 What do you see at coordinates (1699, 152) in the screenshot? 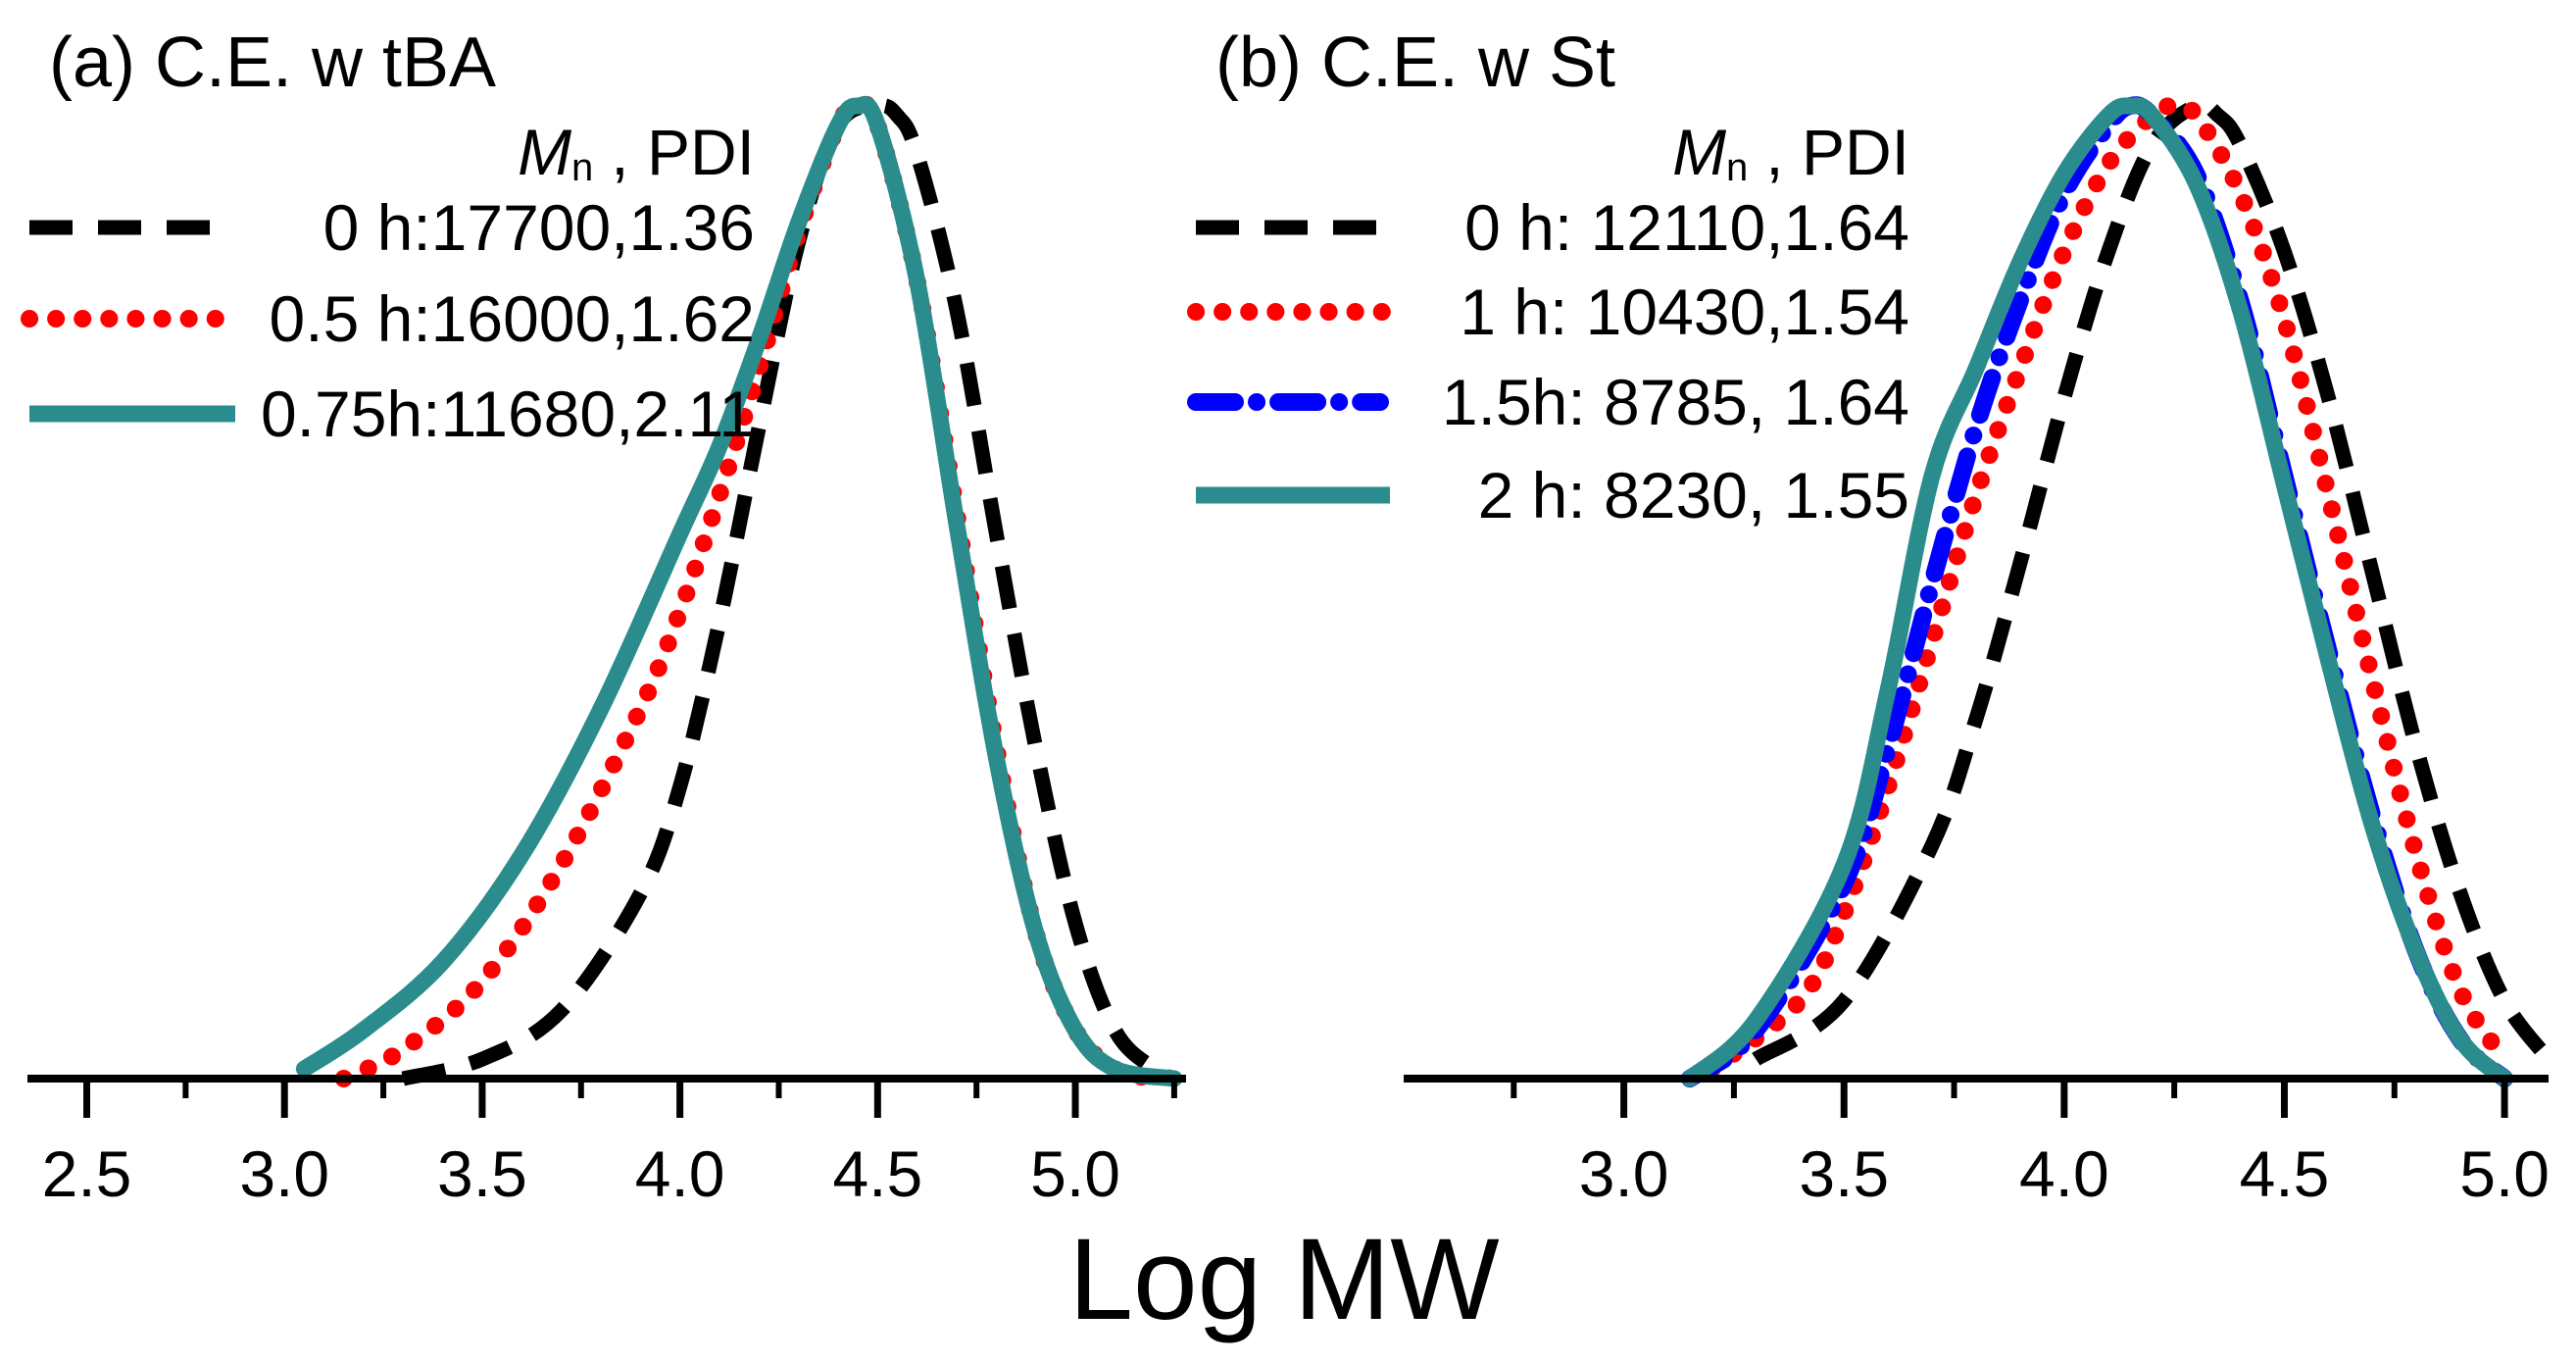
I see `panel-b-legend-mn-symbol: M` at bounding box center [1699, 152].